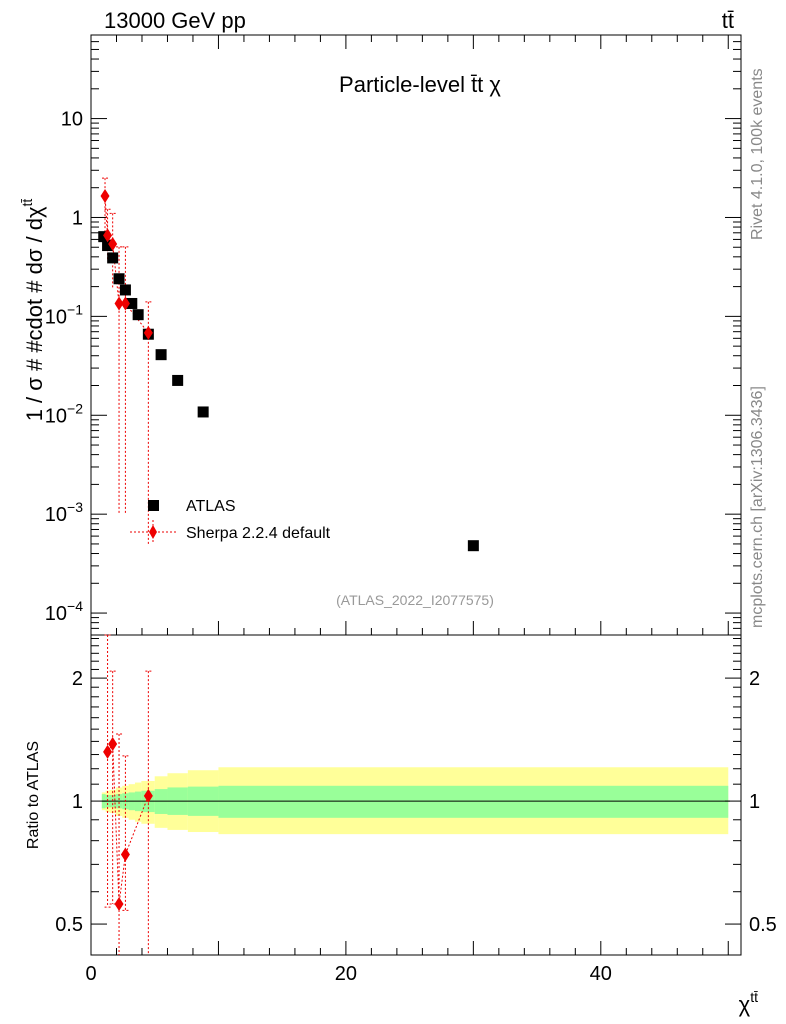  What do you see at coordinates (64, 413) in the screenshot?
I see `main-y-tick-label: 10⁻²` at bounding box center [64, 413].